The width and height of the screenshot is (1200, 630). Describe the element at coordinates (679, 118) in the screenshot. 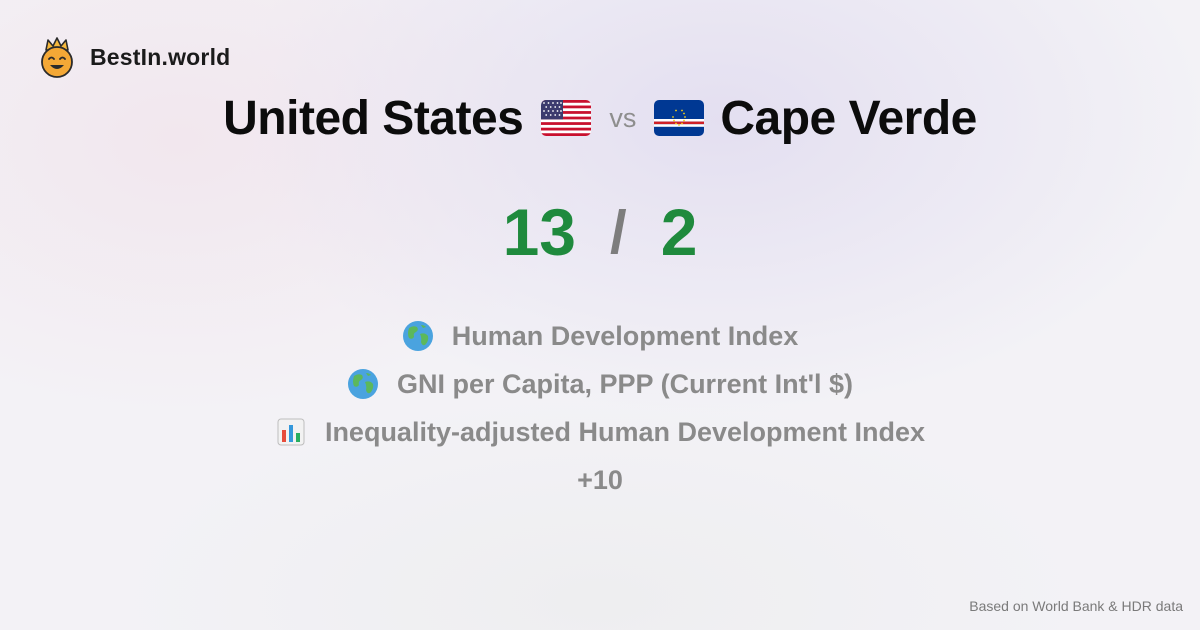

I see `cape-verde-flag-icon` at that location.